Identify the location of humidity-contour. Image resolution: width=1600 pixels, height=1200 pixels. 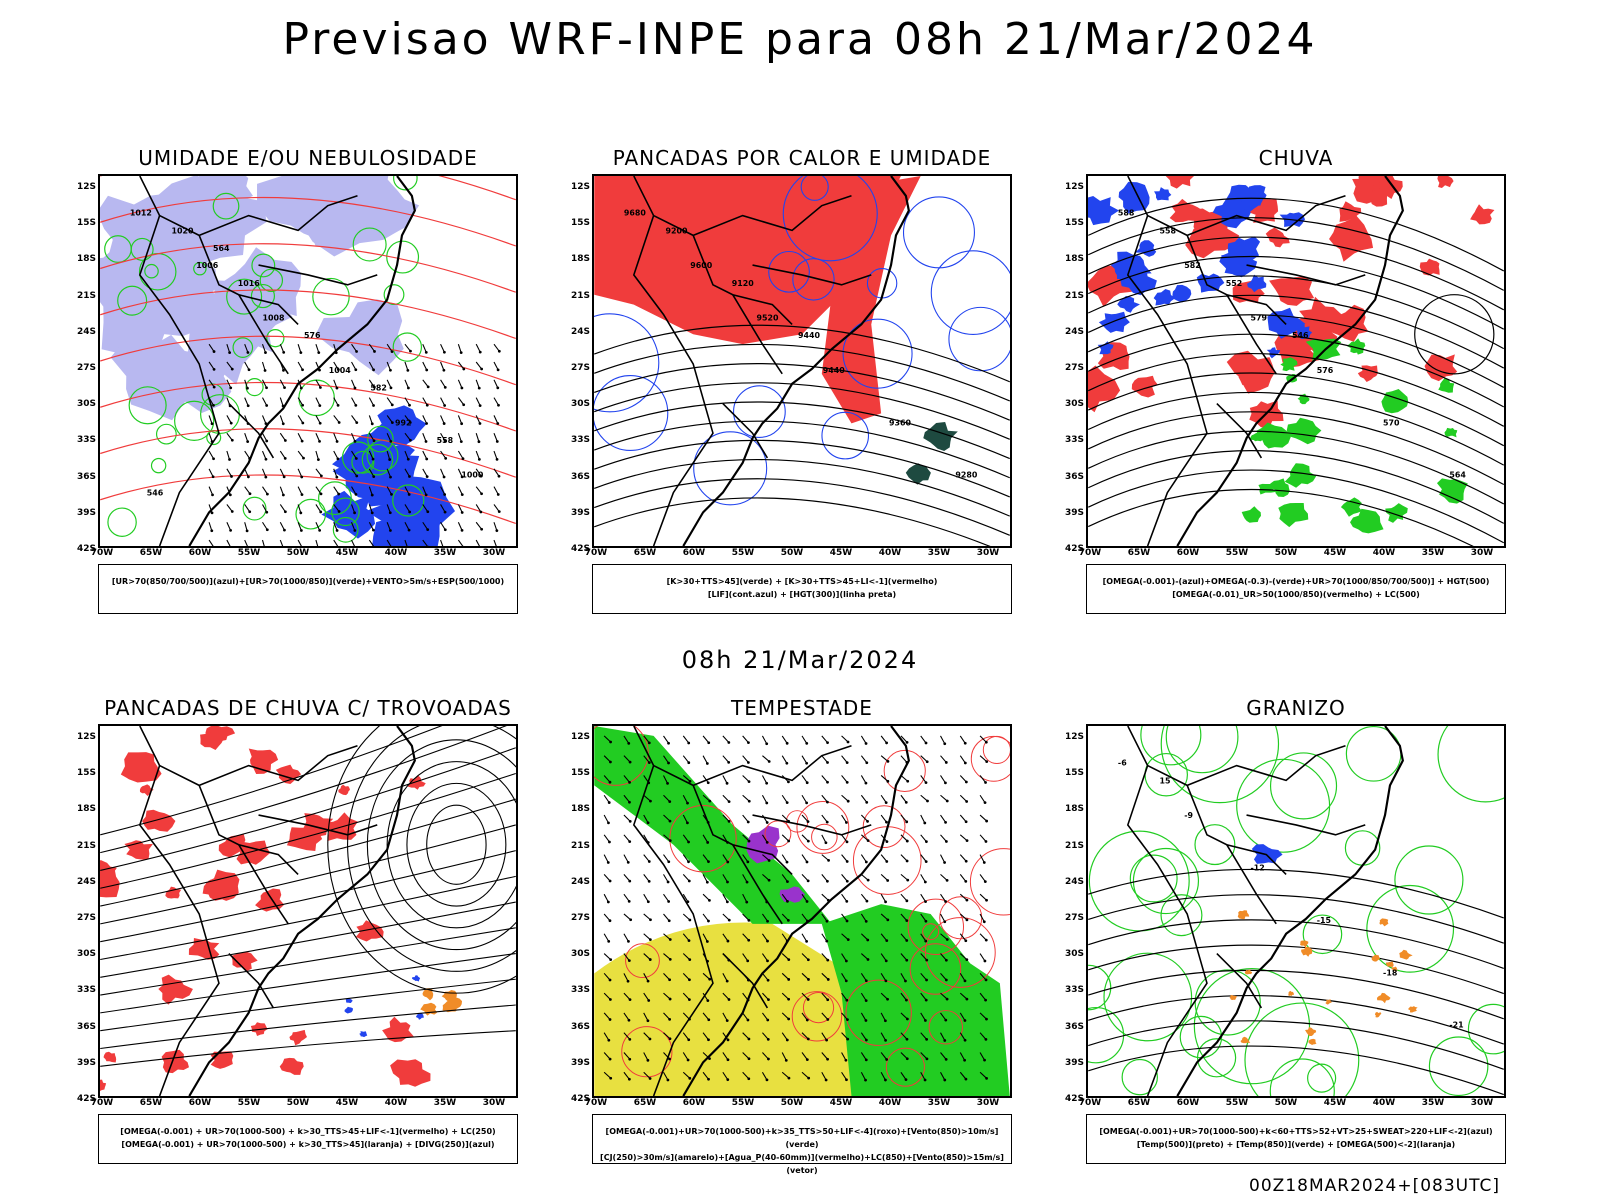
(405, 183).